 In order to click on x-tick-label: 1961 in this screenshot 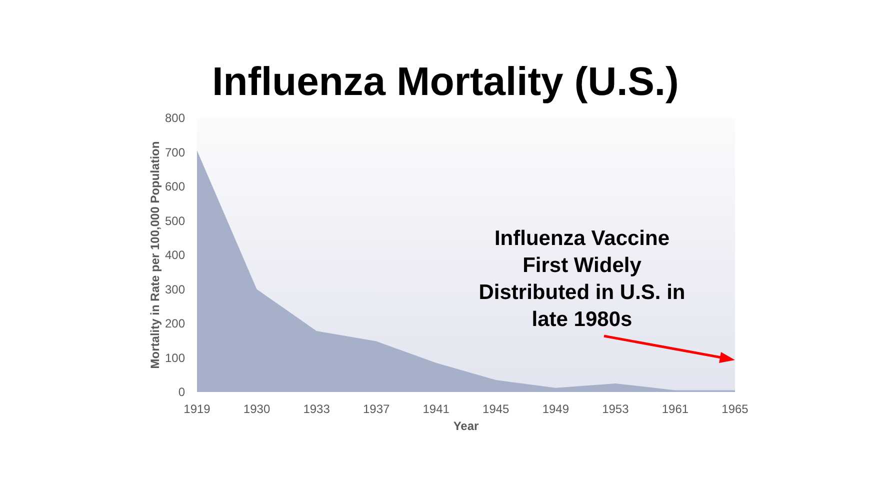, I will do `click(675, 409)`.